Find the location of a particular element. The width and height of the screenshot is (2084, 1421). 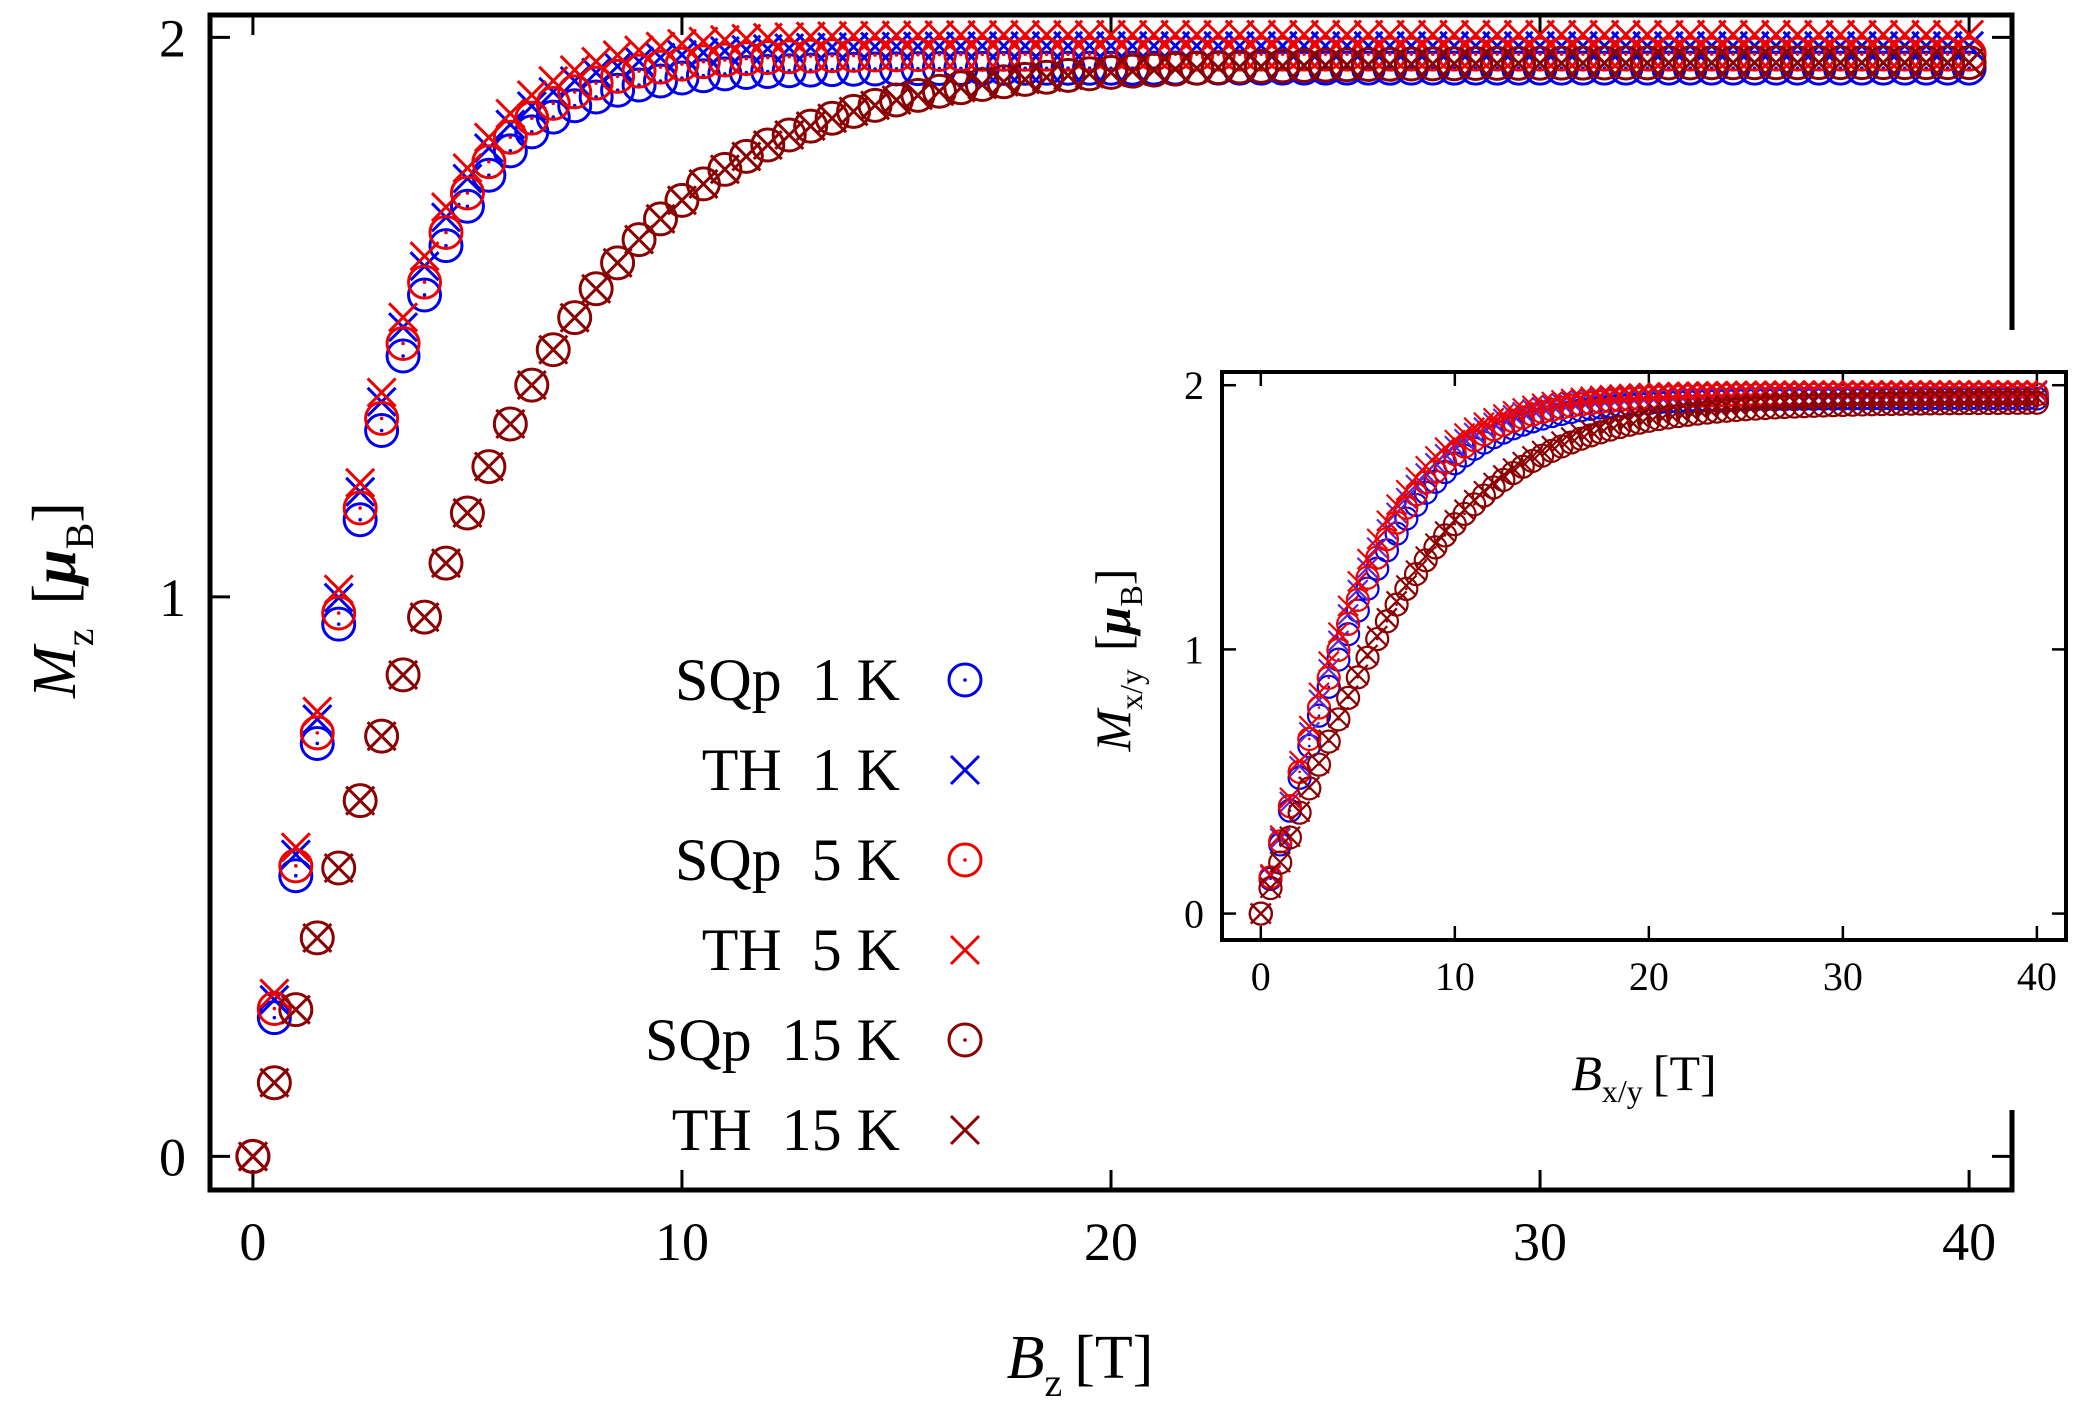

legend-marker-circle is located at coordinates (965, 1040).